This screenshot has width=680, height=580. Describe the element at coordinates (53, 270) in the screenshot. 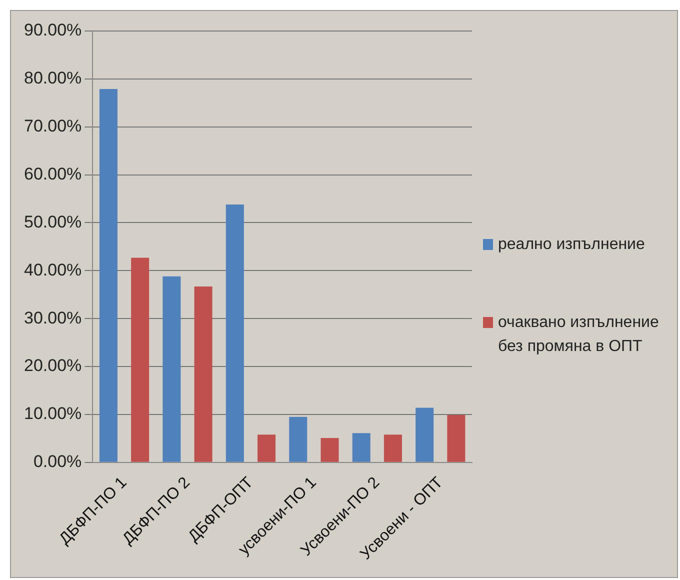

I see `y-tick-label: 40.00%` at that location.